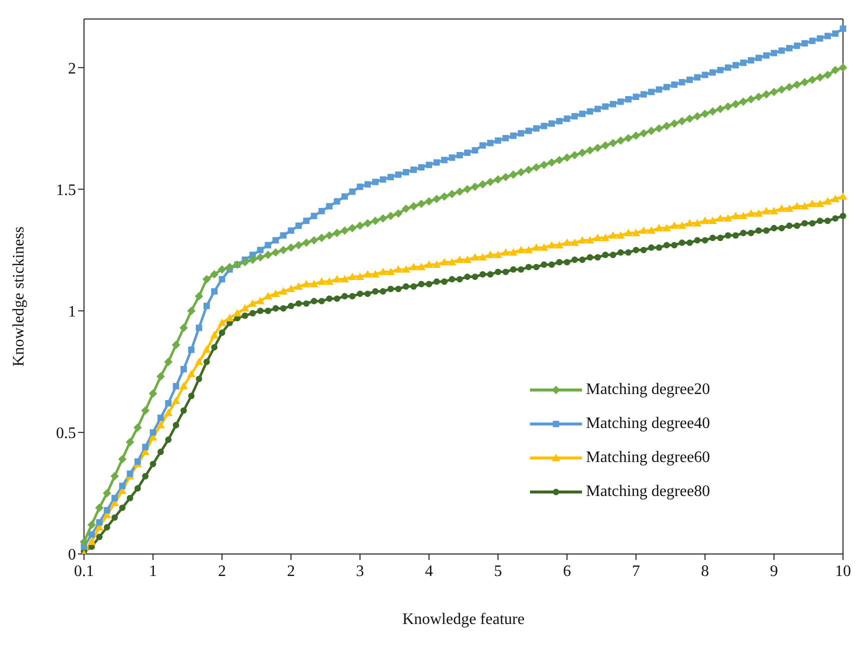 This screenshot has height=652, width=860. Describe the element at coordinates (19, 296) in the screenshot. I see `y-axis-title: Knowledge stickiness` at that location.